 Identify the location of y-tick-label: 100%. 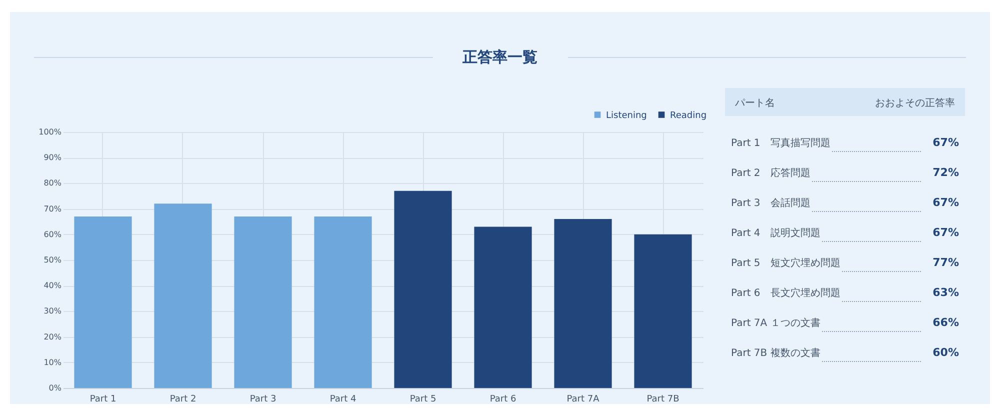
(50, 132).